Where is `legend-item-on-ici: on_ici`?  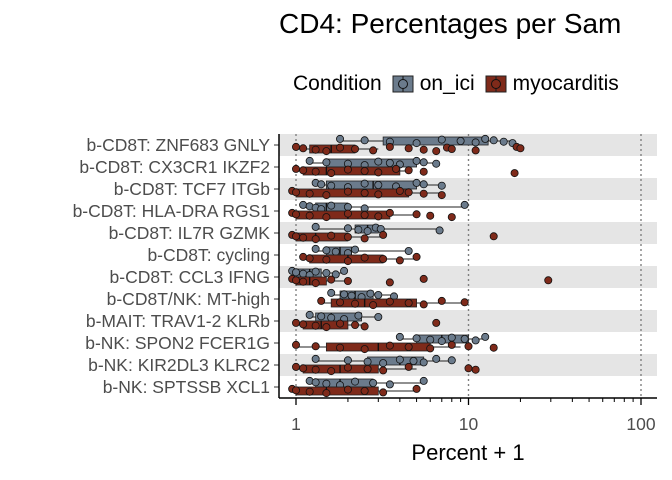
legend-item-on-ici: on_ici is located at coordinates (433, 84).